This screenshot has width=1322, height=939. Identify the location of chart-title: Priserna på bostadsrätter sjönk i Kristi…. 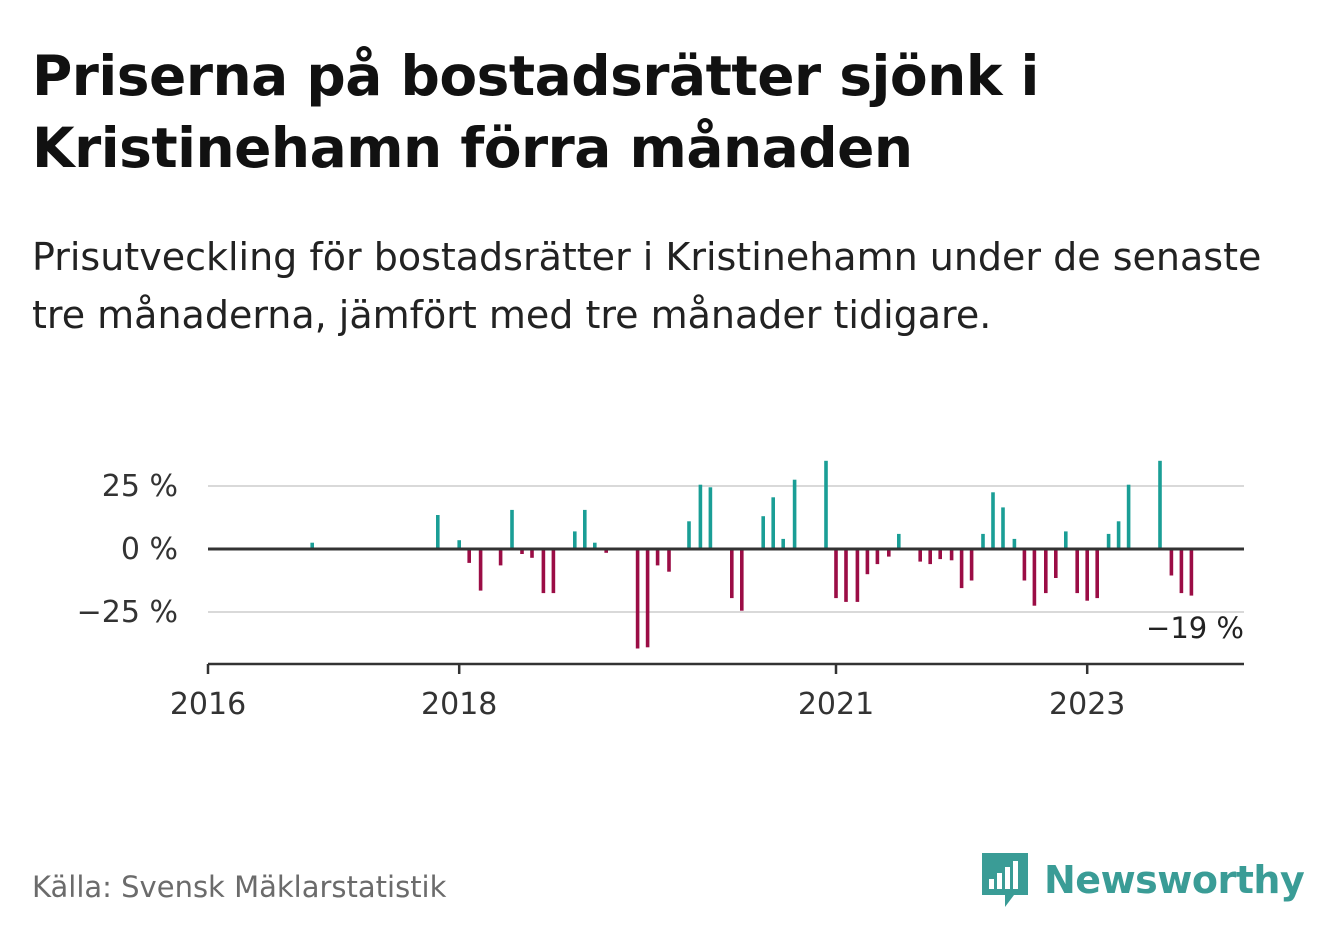
(535, 112).